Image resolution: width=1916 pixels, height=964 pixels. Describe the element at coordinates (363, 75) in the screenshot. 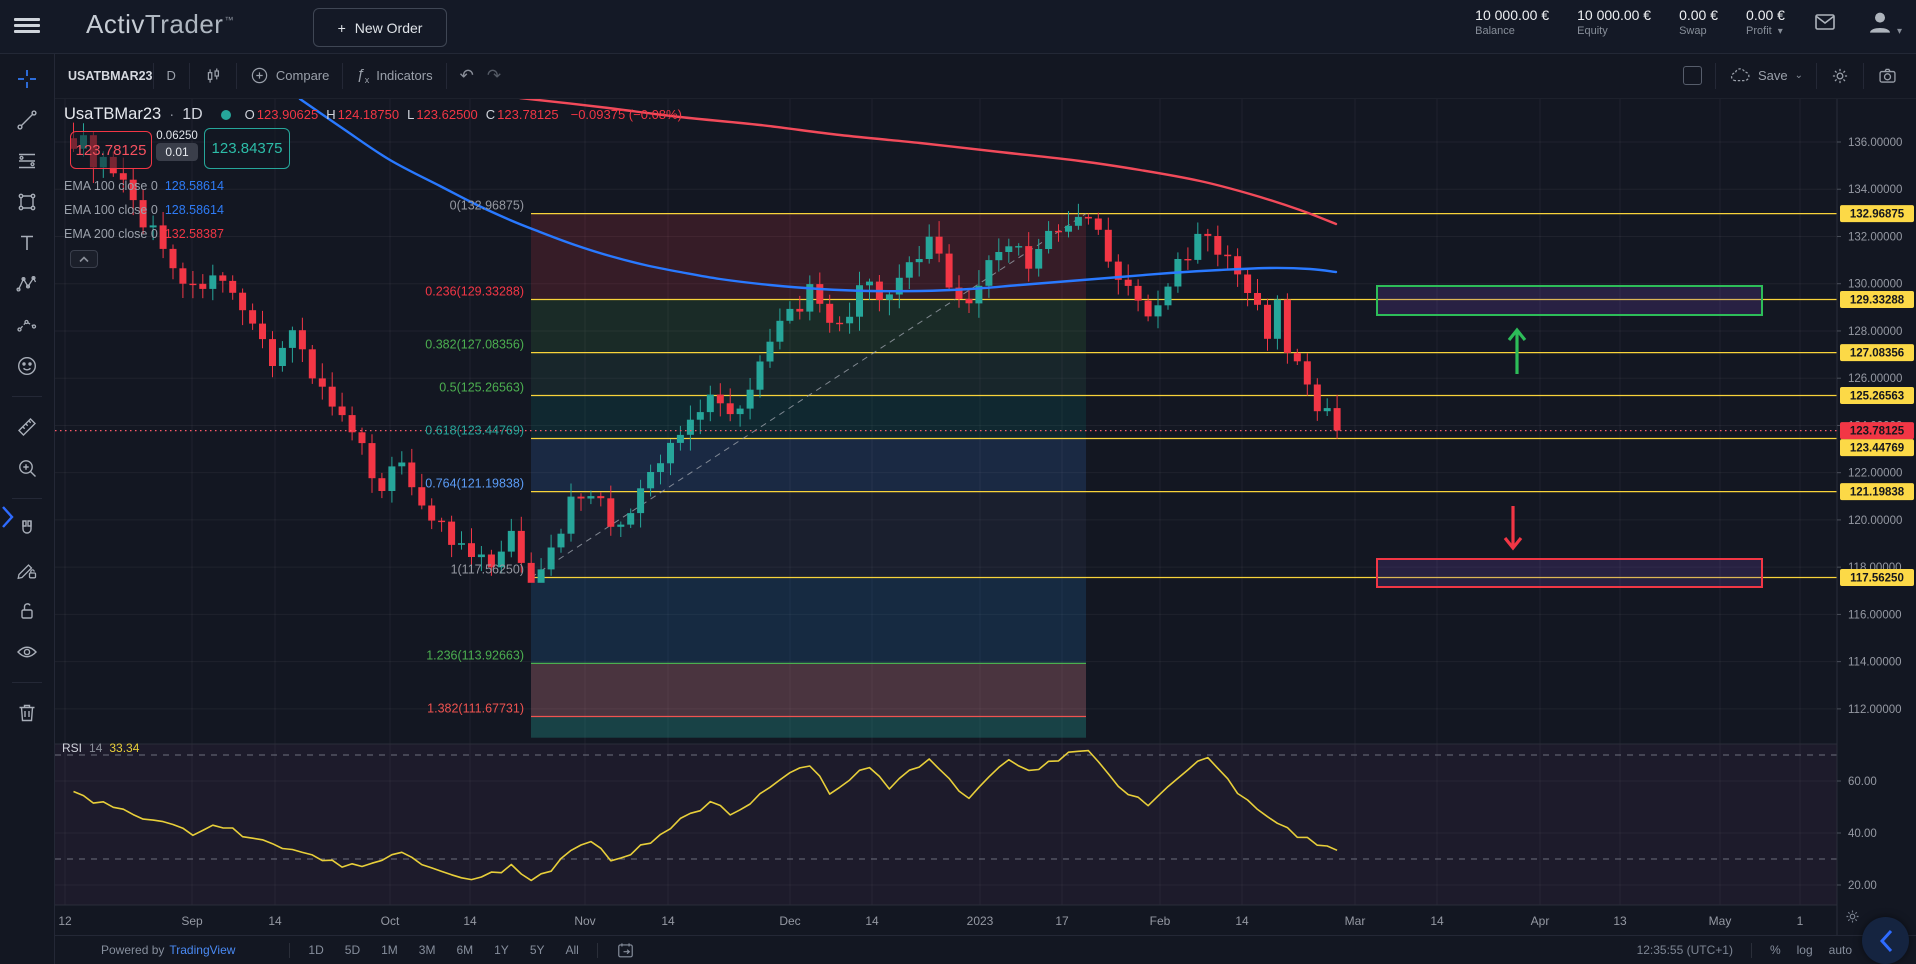

I see `fx-icon: ƒx` at that location.